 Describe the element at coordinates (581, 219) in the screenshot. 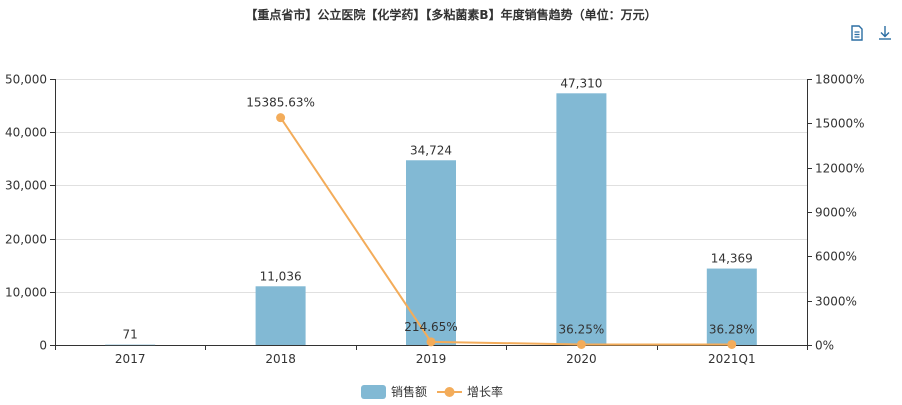

I see `bar-2020` at that location.